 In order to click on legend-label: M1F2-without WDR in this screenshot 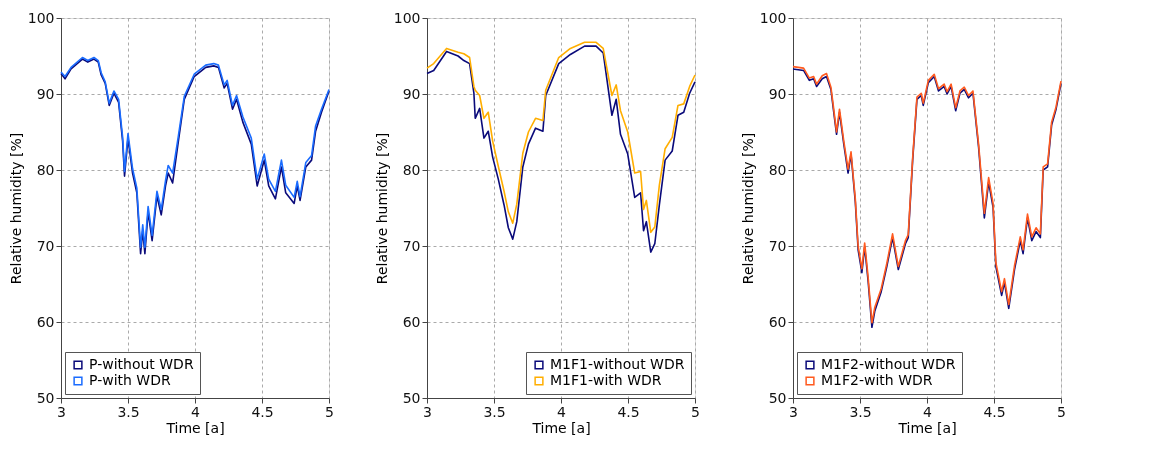, I will do `click(888, 364)`.